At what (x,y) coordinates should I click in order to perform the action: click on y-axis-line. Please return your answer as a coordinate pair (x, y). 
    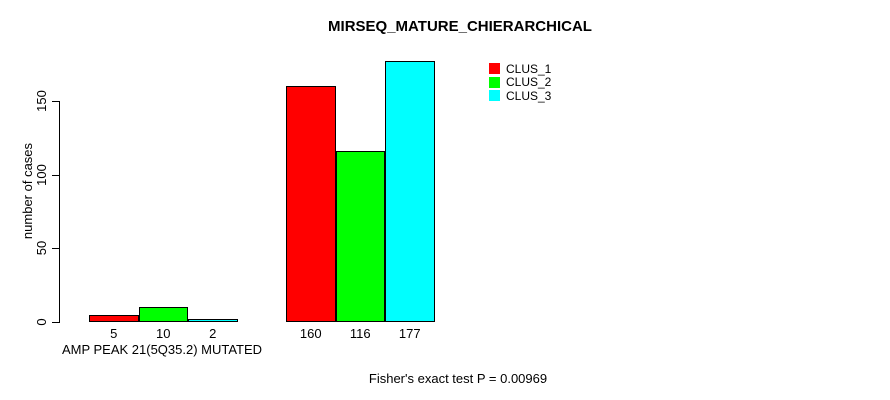
    Looking at the image, I should click on (59, 212).